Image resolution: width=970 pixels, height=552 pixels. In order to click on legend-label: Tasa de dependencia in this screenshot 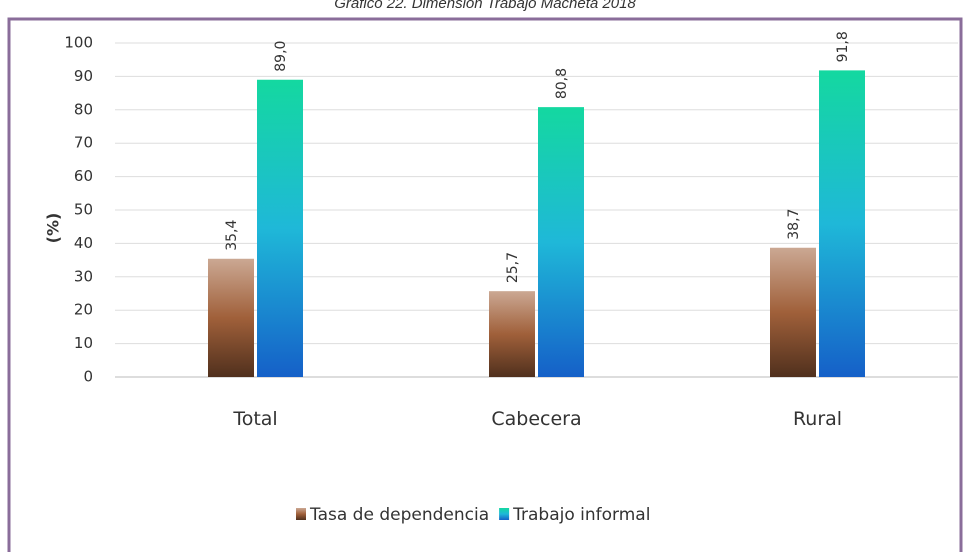, I will do `click(399, 515)`.